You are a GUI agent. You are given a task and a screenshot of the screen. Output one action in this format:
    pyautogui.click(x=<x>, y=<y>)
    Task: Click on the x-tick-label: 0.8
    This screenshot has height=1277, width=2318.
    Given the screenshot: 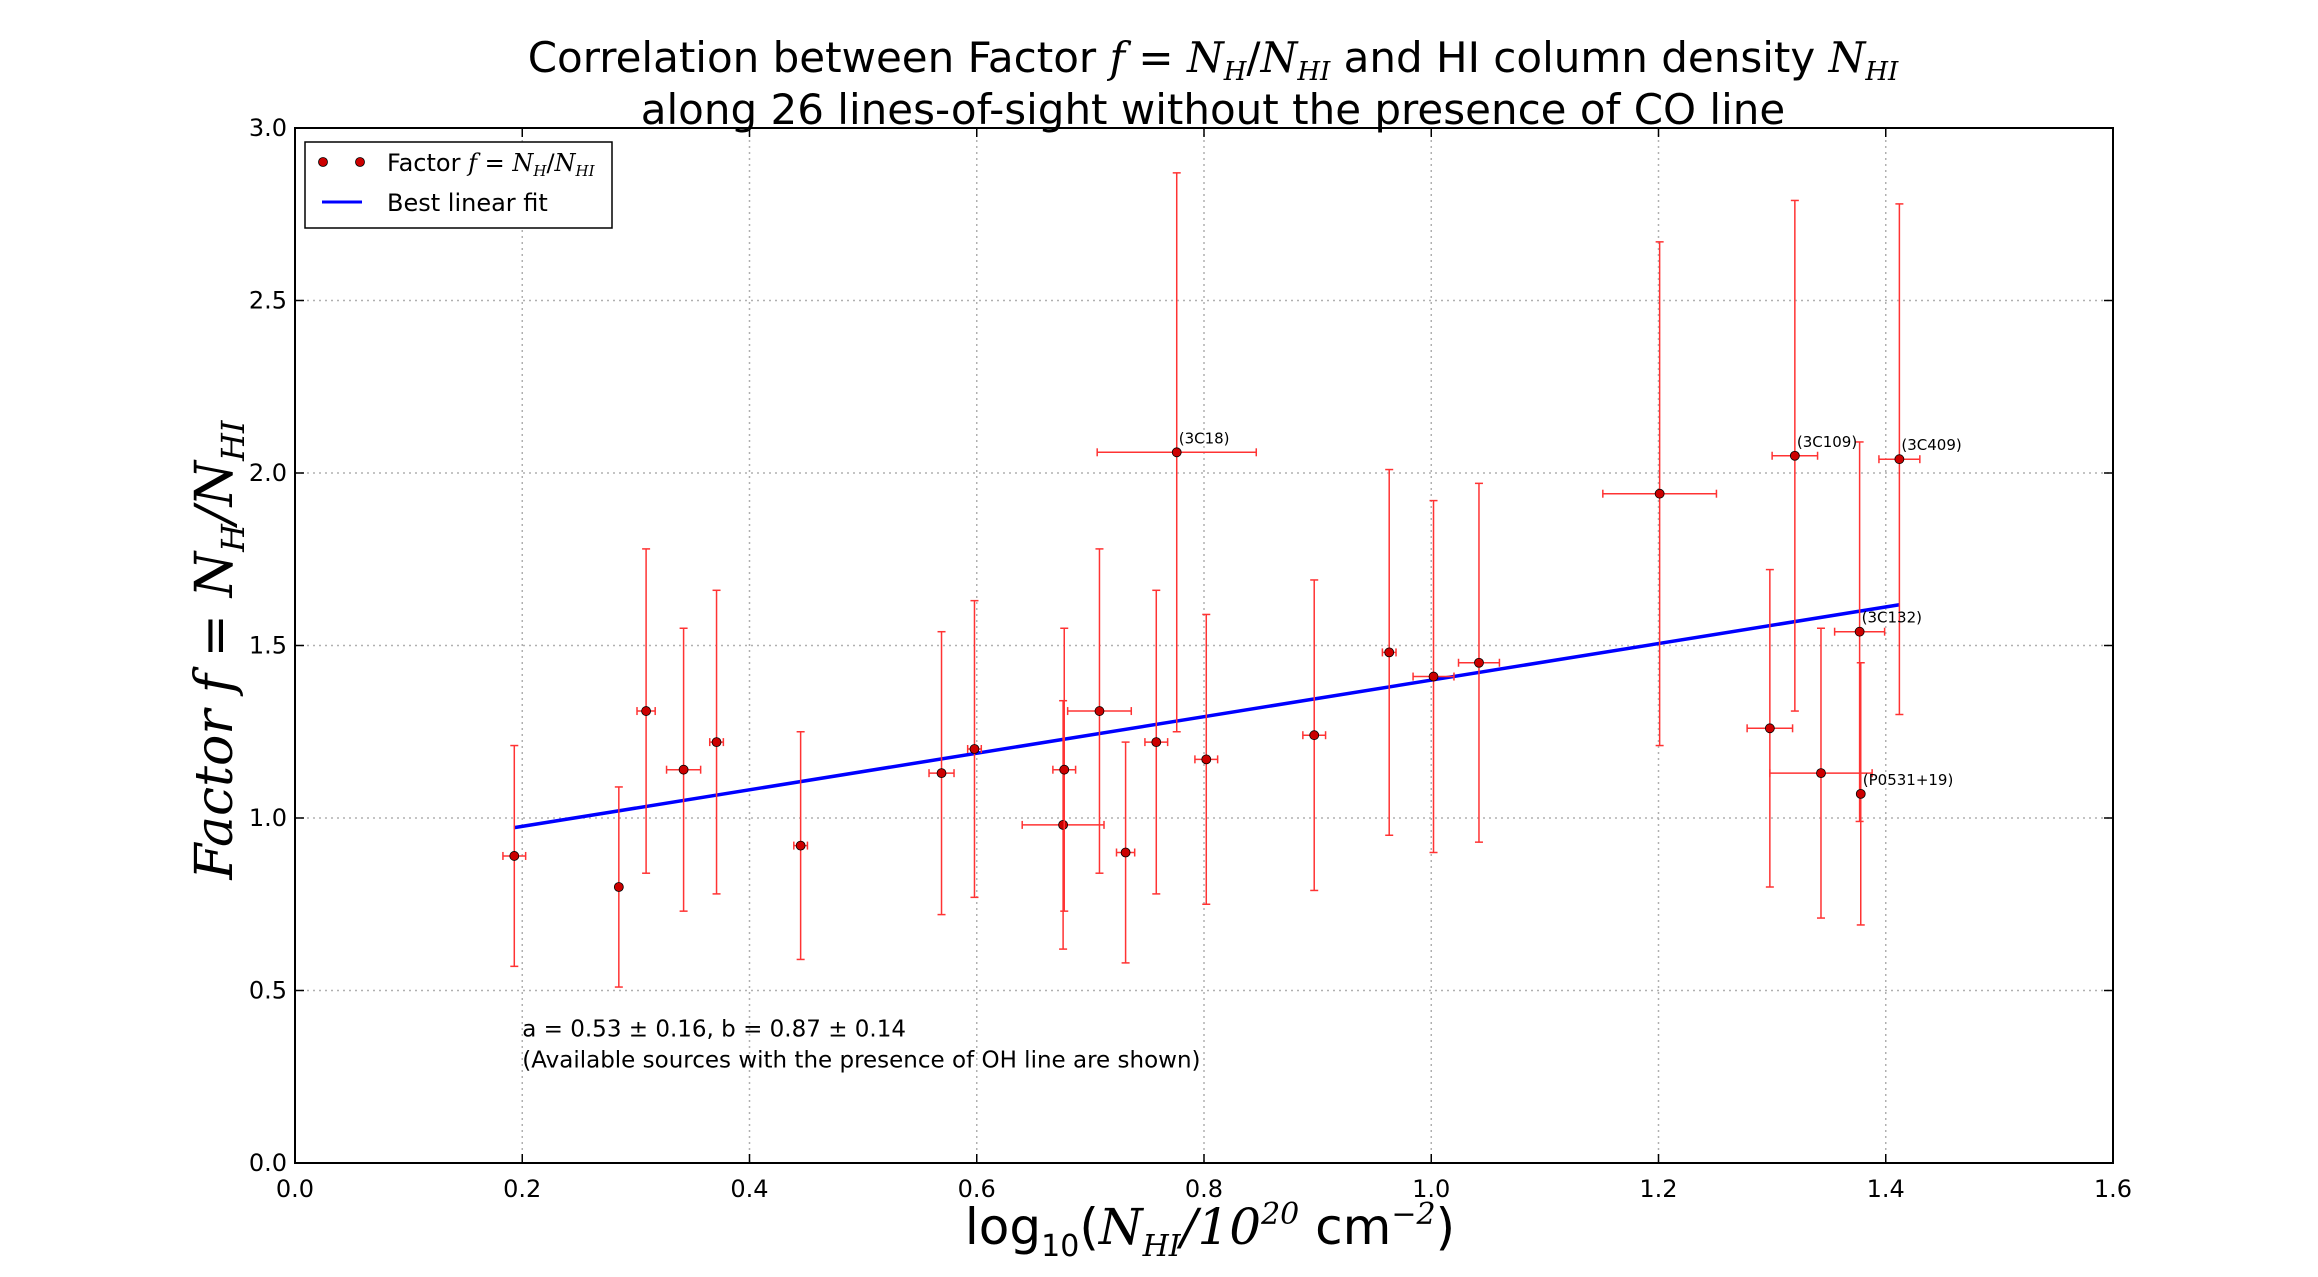 What is the action you would take?
    pyautogui.click(x=1204, y=1189)
    